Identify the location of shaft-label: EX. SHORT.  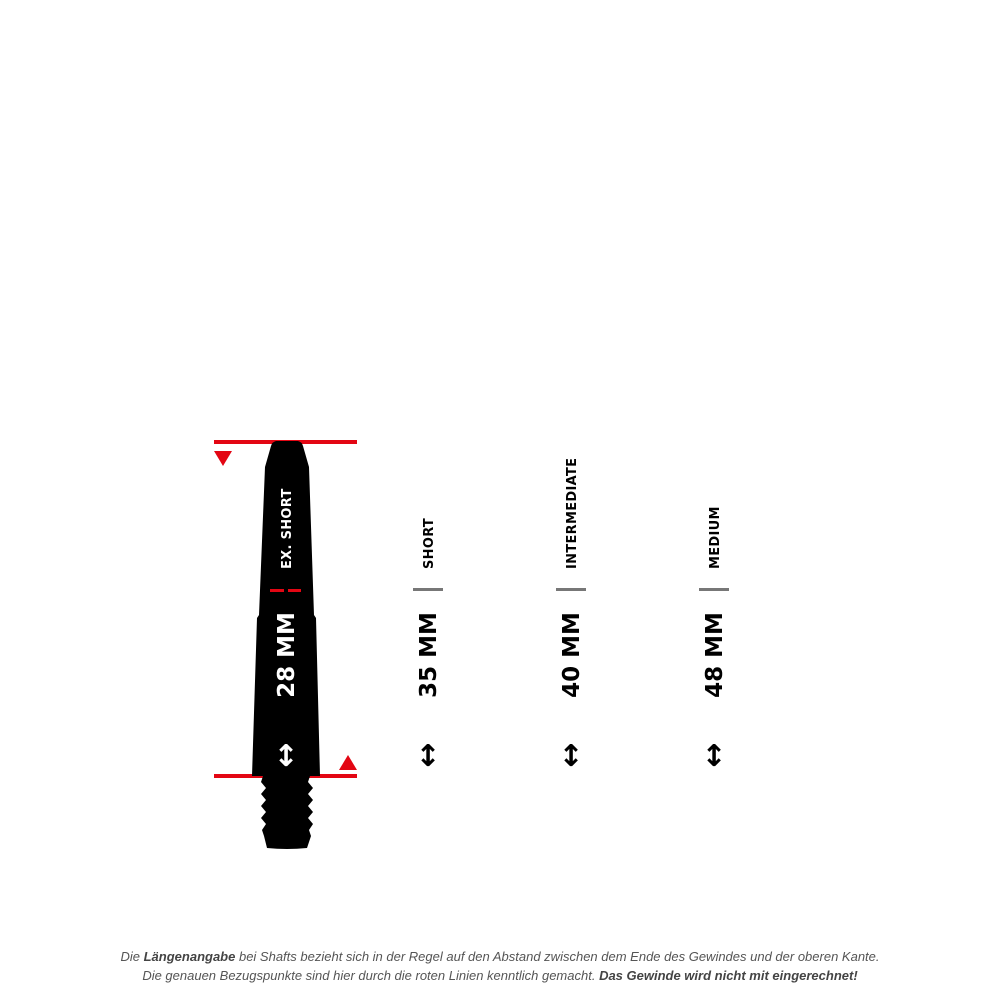
(287, 528).